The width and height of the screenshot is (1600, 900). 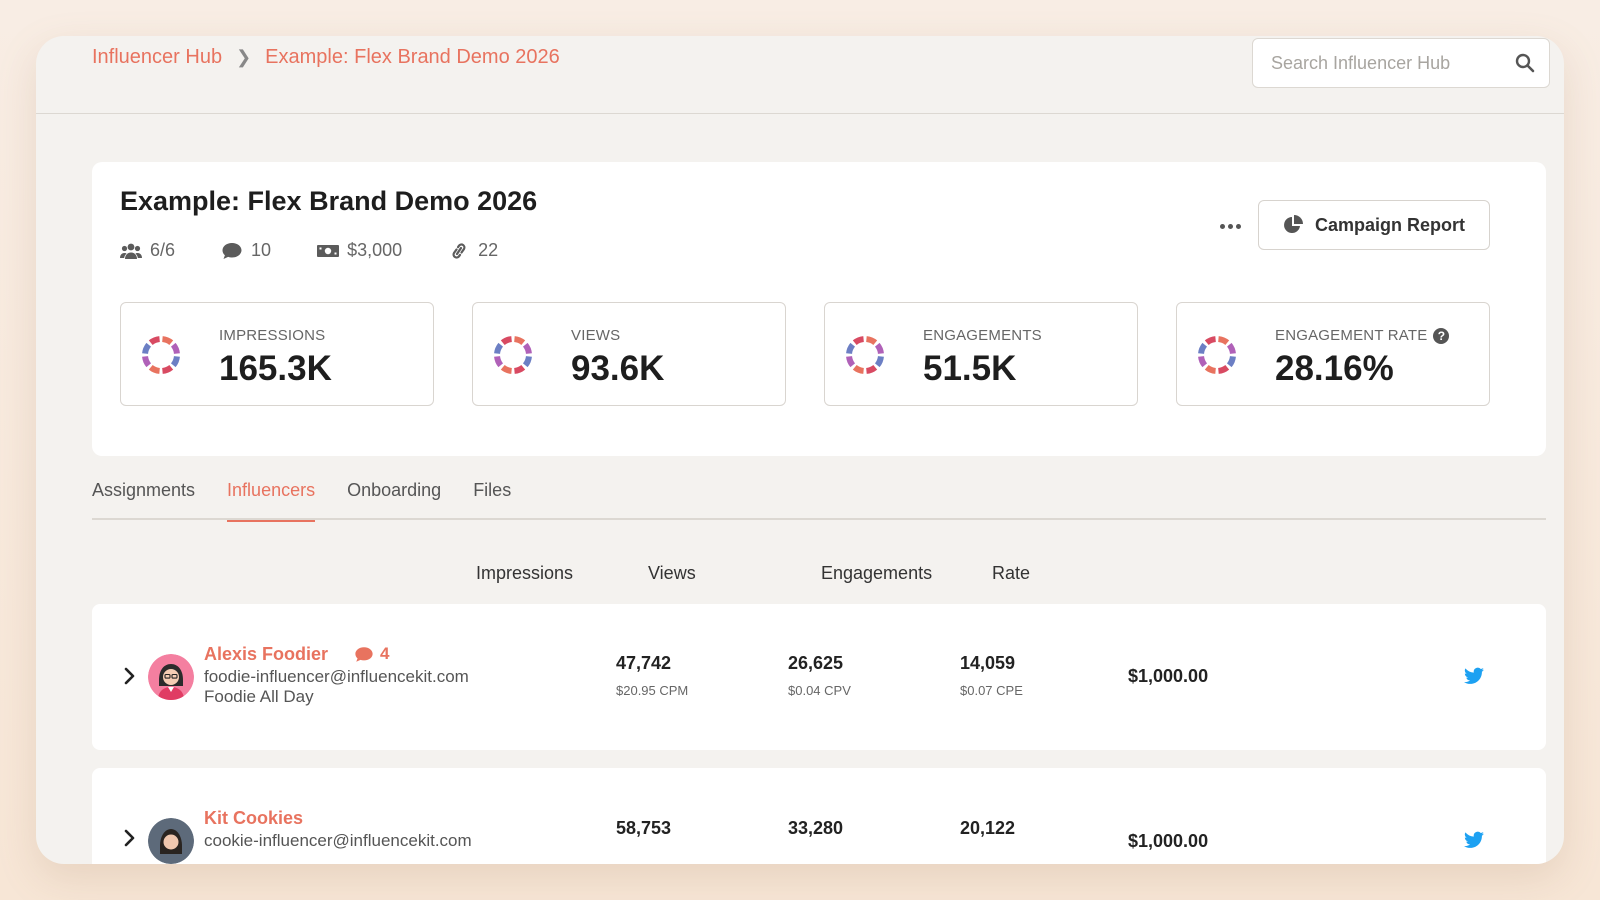 What do you see at coordinates (254, 818) in the screenshot?
I see `influencer-name: Kit Cookies` at bounding box center [254, 818].